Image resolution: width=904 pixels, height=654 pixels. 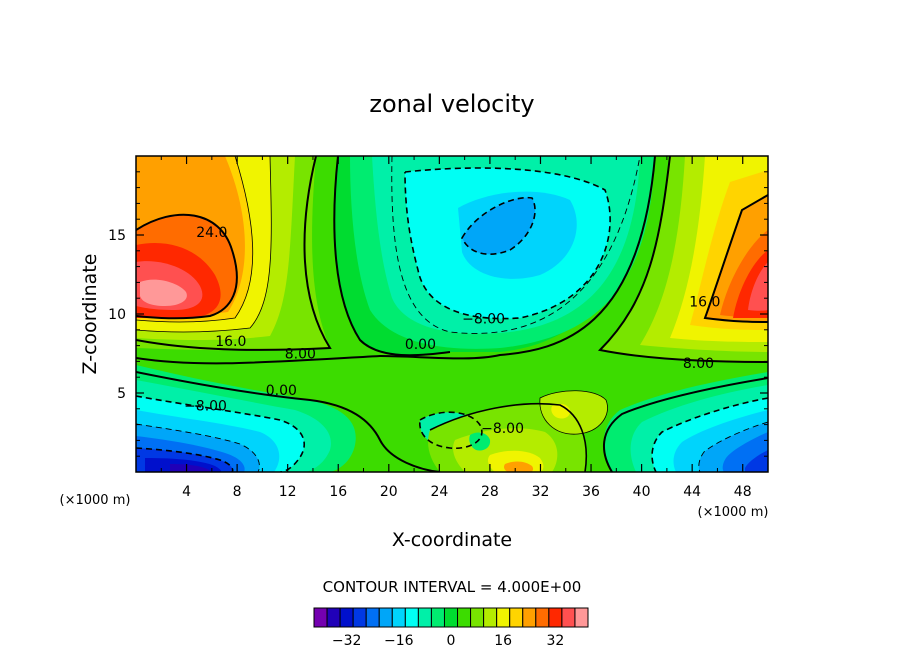 What do you see at coordinates (121, 394) in the screenshot?
I see `z-tick-label: 5` at bounding box center [121, 394].